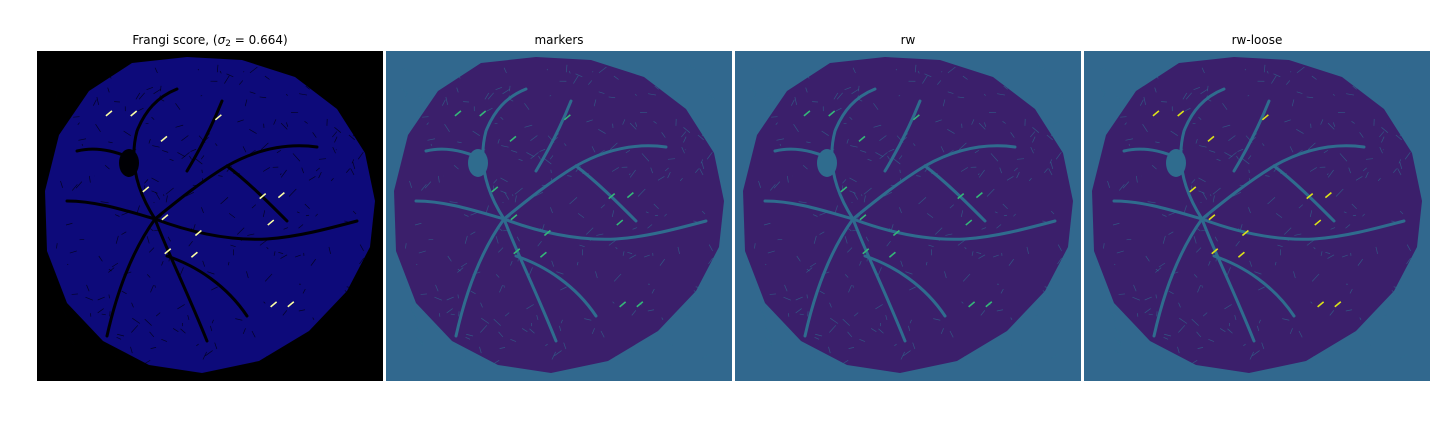  Describe the element at coordinates (559, 40) in the screenshot. I see `panel-title-markers: markers` at that location.